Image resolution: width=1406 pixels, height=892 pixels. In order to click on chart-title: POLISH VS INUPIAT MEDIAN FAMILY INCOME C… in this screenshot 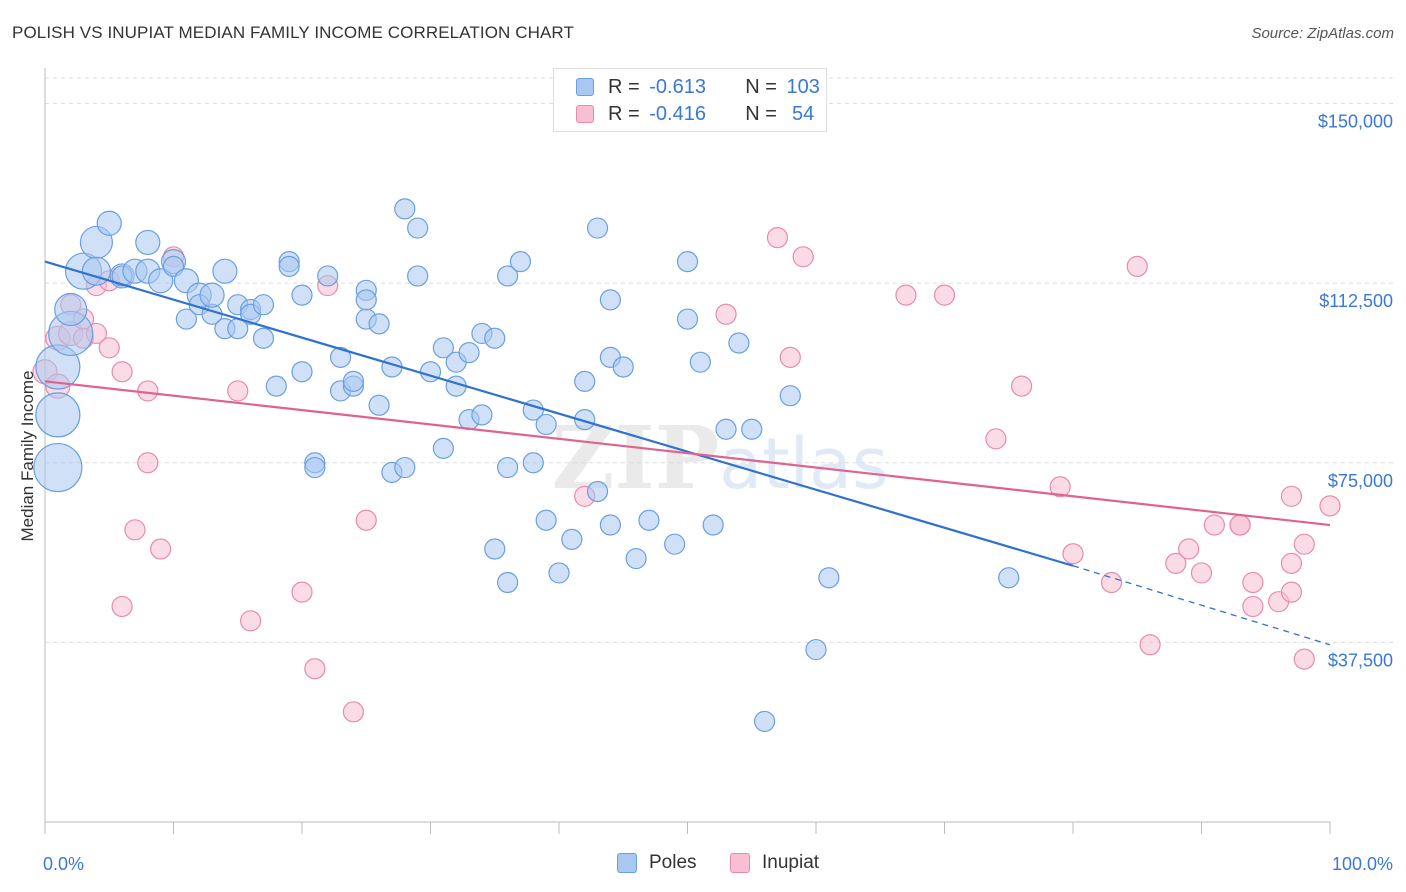, I will do `click(293, 32)`.